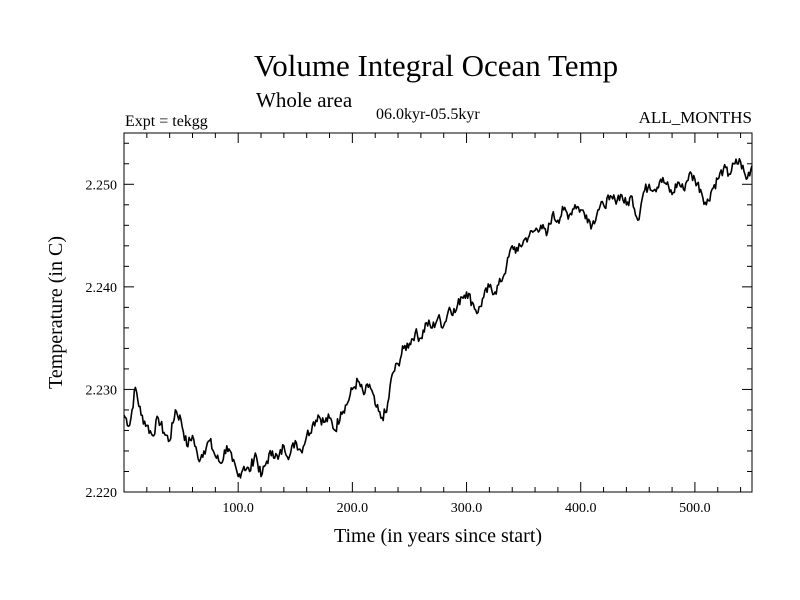 The image size is (800, 600). Describe the element at coordinates (166, 121) in the screenshot. I see `experiment-label: Expt = tekgg` at that location.